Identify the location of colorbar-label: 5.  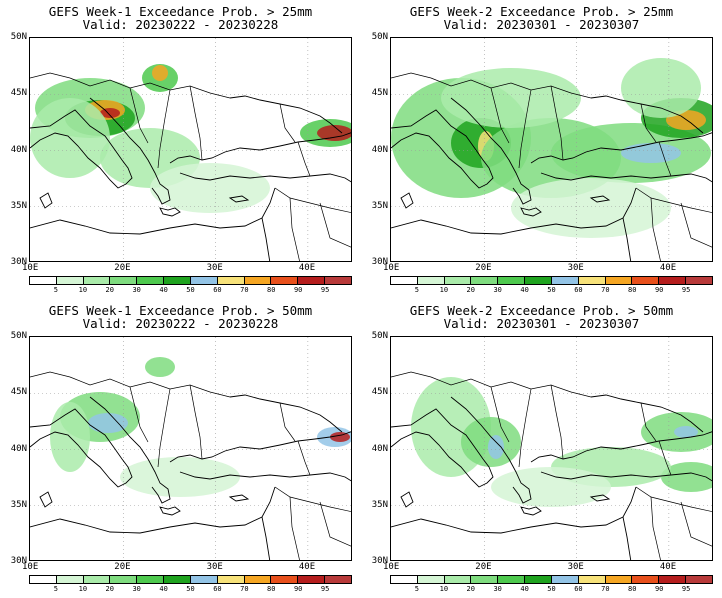
(417, 290).